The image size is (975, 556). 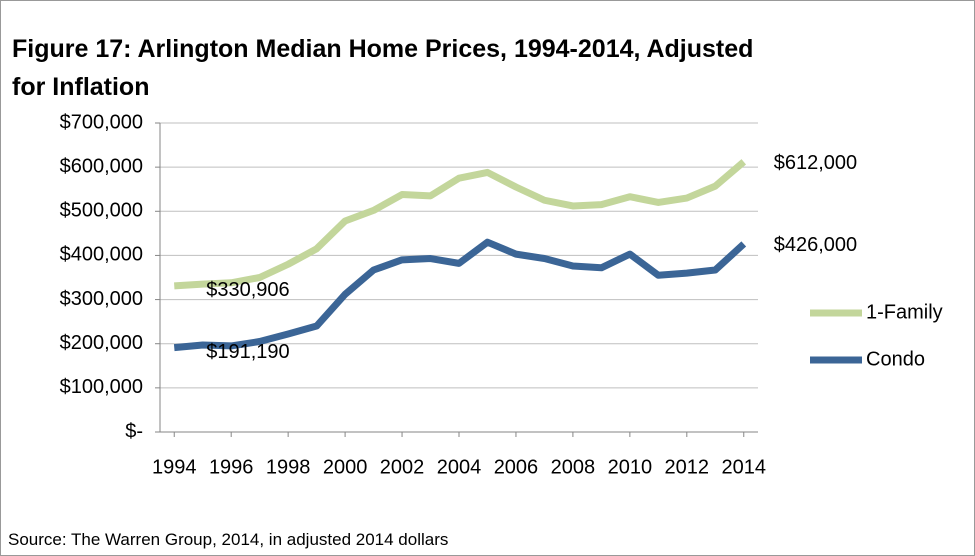 What do you see at coordinates (288, 467) in the screenshot?
I see `x-tick-label: 1998` at bounding box center [288, 467].